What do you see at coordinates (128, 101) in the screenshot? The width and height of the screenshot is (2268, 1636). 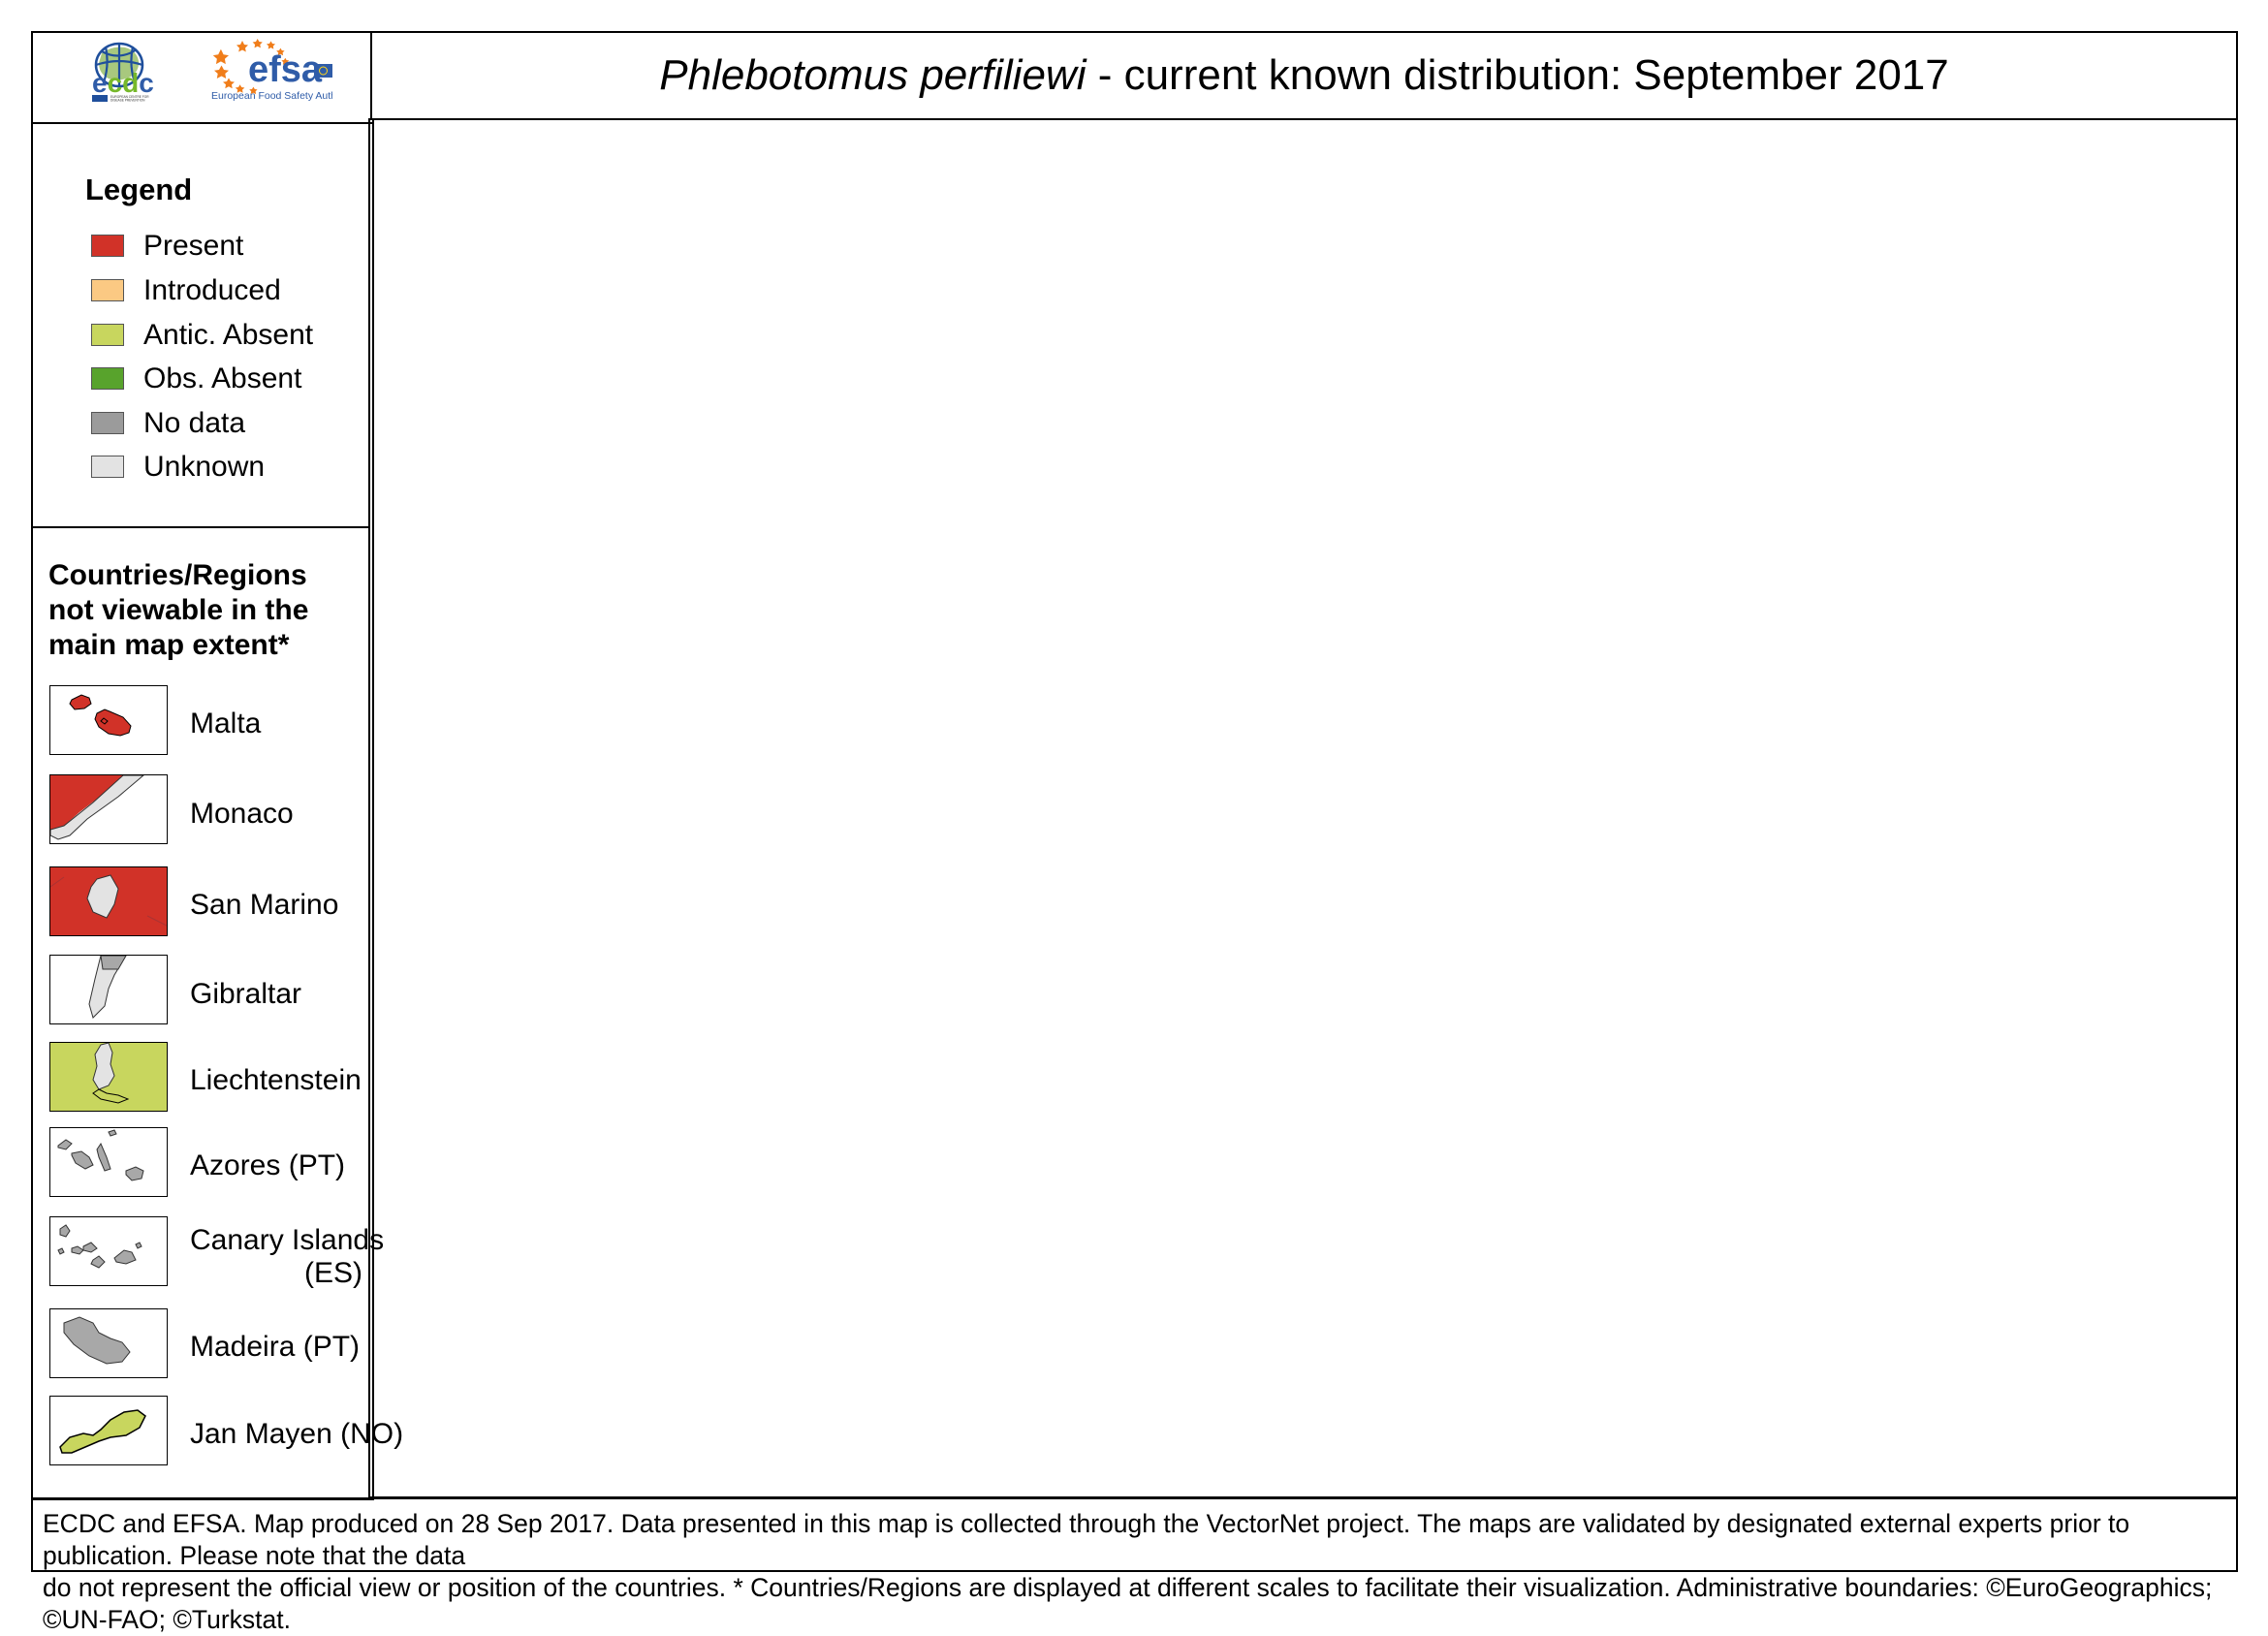 I see `svg-text: DISEASE PREVENTION` at bounding box center [128, 101].